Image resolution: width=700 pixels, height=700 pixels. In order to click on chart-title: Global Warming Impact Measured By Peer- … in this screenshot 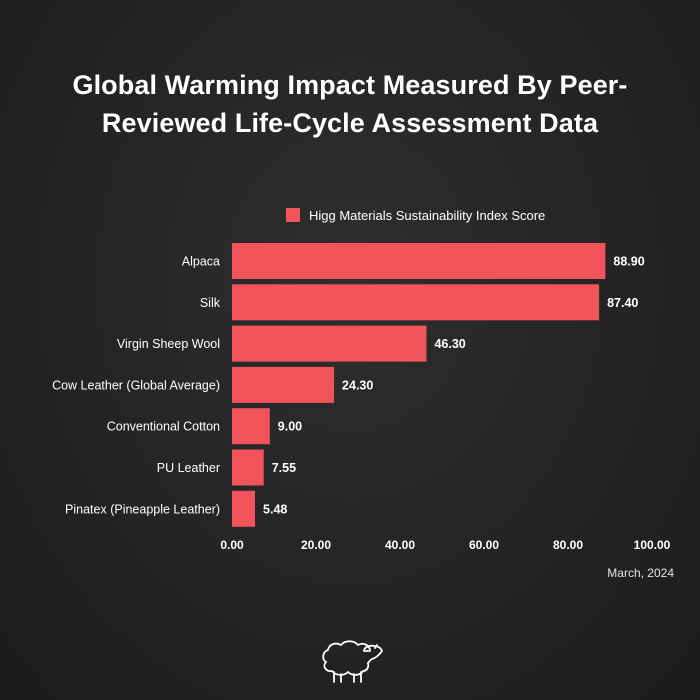, I will do `click(350, 104)`.